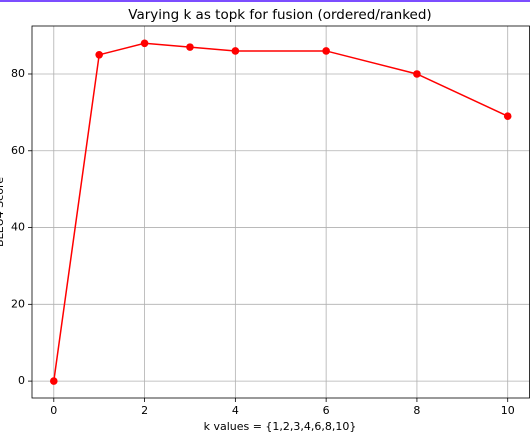 This screenshot has height=436, width=530. What do you see at coordinates (18, 227) in the screenshot?
I see `y-tick-label: 40` at bounding box center [18, 227].